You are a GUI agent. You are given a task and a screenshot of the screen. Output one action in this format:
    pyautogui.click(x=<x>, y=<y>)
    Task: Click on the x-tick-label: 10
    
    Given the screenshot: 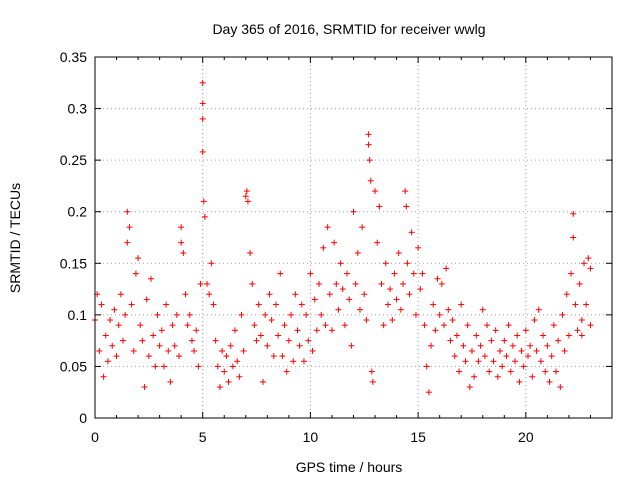 What is the action you would take?
    pyautogui.click(x=311, y=437)
    